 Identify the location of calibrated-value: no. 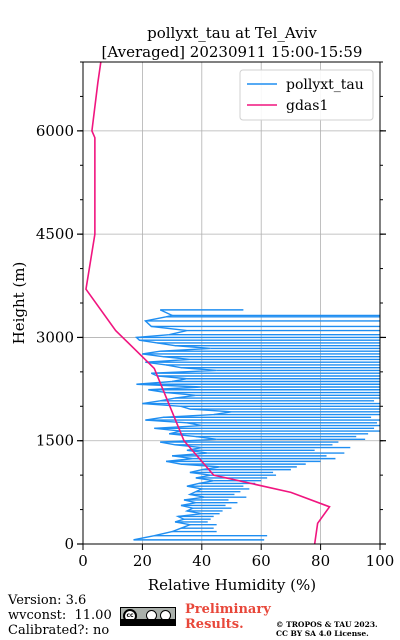
(101, 630).